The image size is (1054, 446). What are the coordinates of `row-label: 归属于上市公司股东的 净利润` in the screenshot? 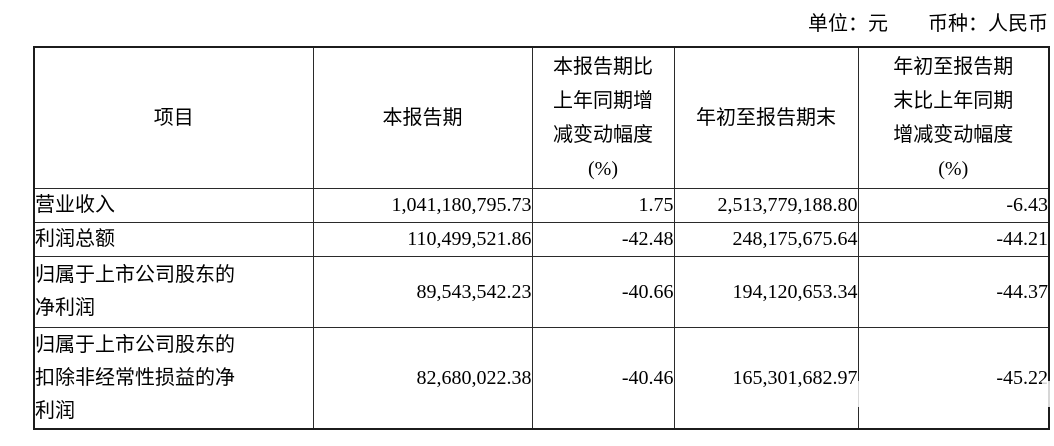 It's located at (173, 292).